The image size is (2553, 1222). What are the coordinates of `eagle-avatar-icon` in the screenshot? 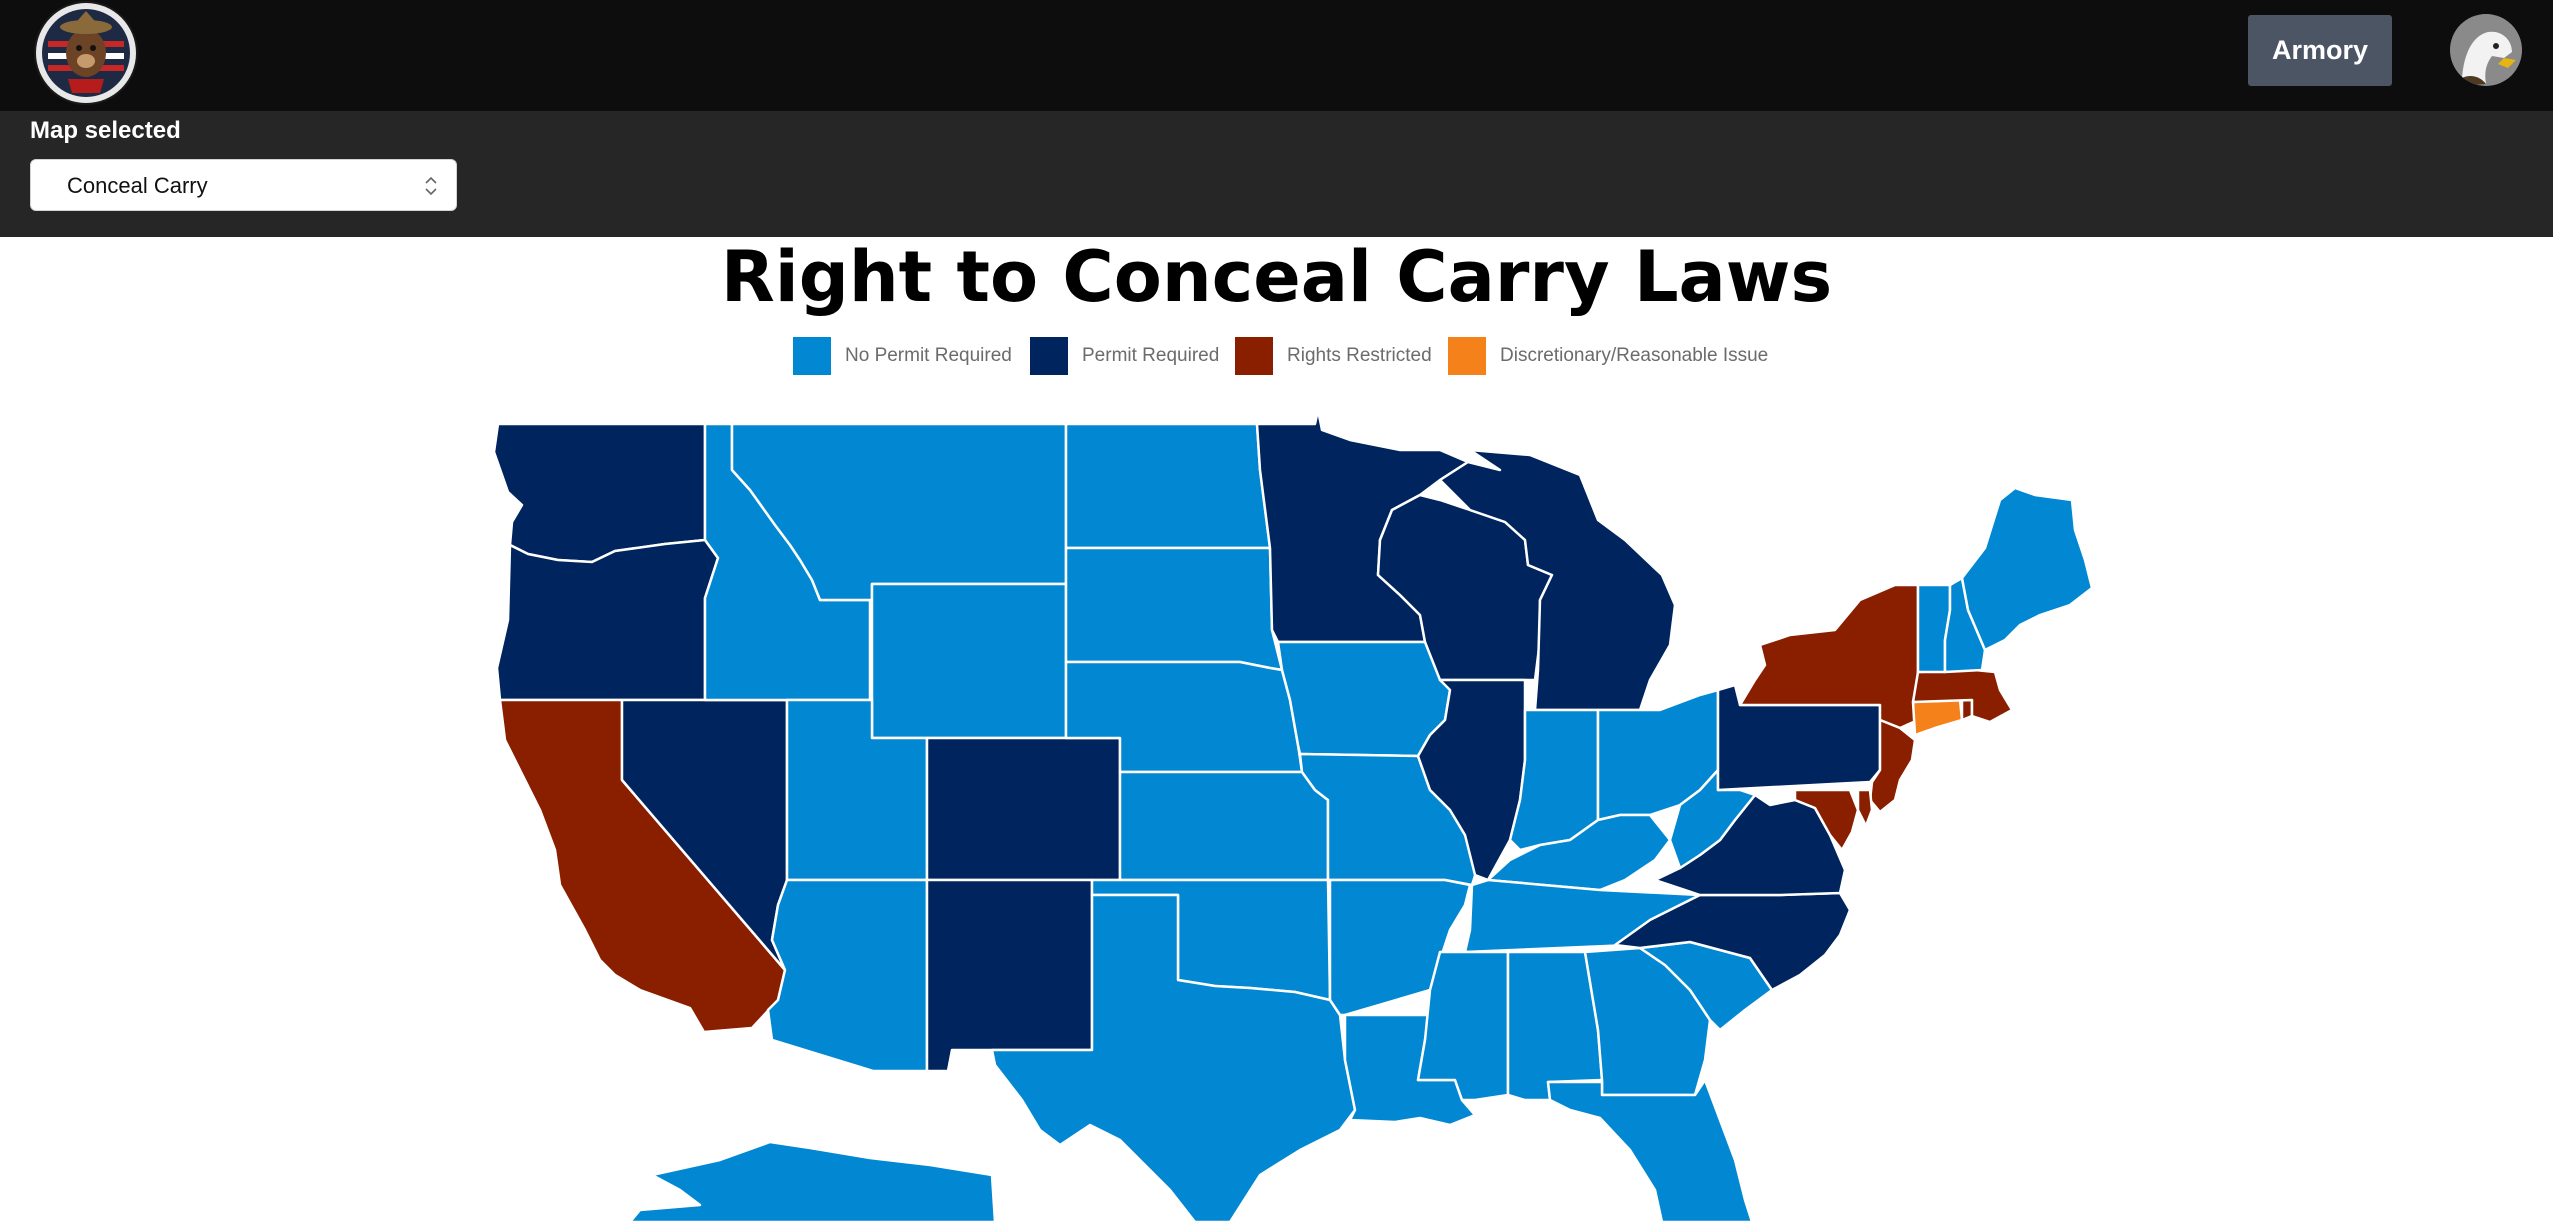 It's located at (2486, 50).